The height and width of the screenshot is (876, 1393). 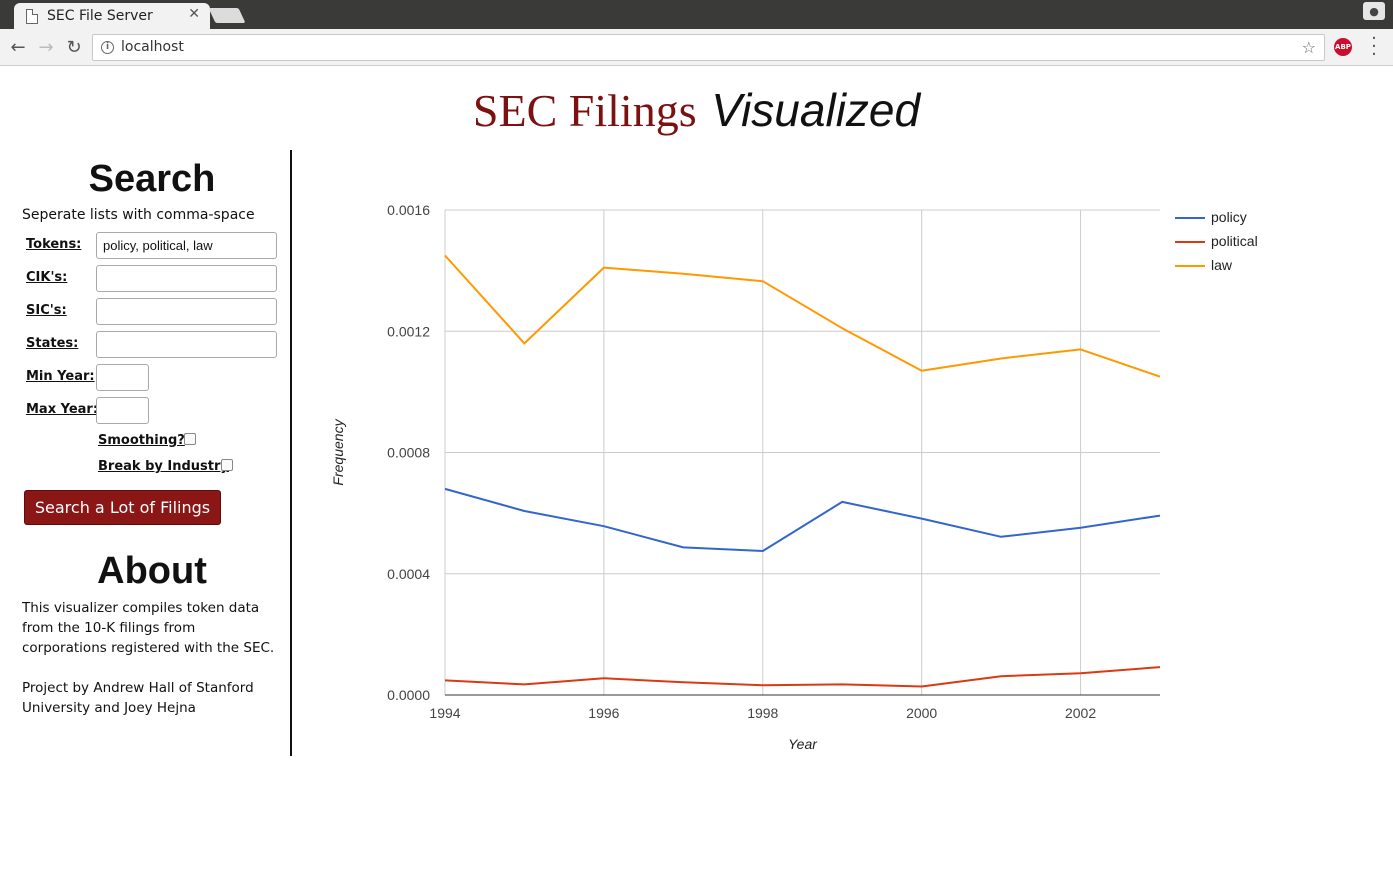 I want to click on y-tick-label: 0.0000, so click(x=408, y=695).